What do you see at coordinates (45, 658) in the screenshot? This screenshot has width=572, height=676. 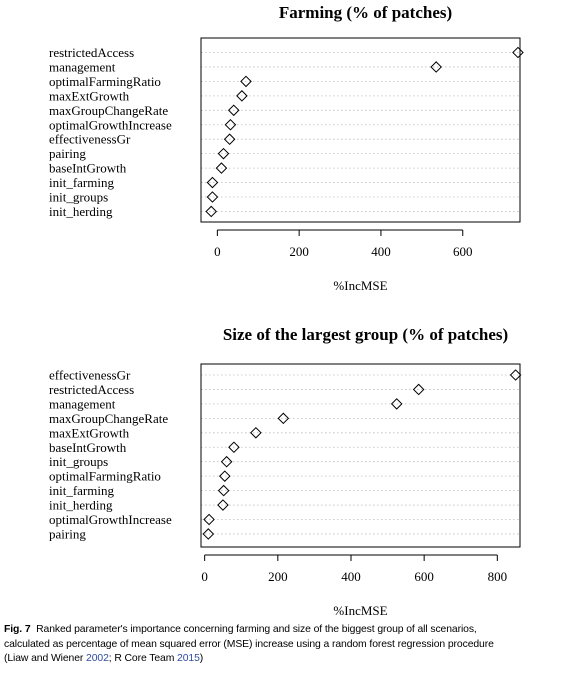 I see `caption-text-3a: (Liaw and Wiener` at bounding box center [45, 658].